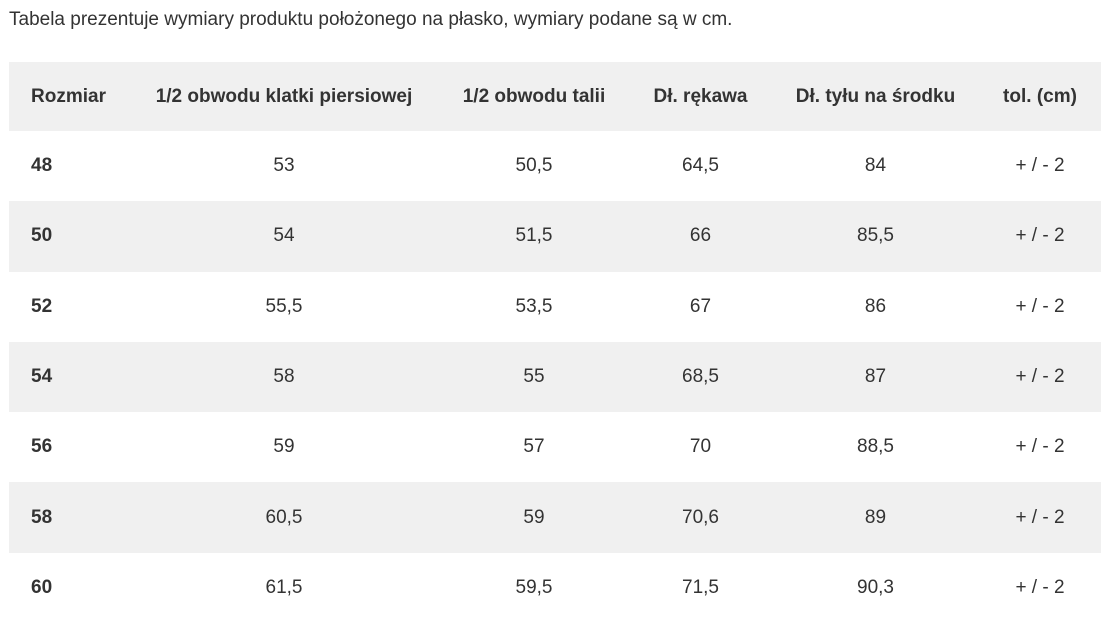 The image size is (1112, 631). Describe the element at coordinates (700, 306) in the screenshot. I see `cell-sleeve-length: 67` at that location.